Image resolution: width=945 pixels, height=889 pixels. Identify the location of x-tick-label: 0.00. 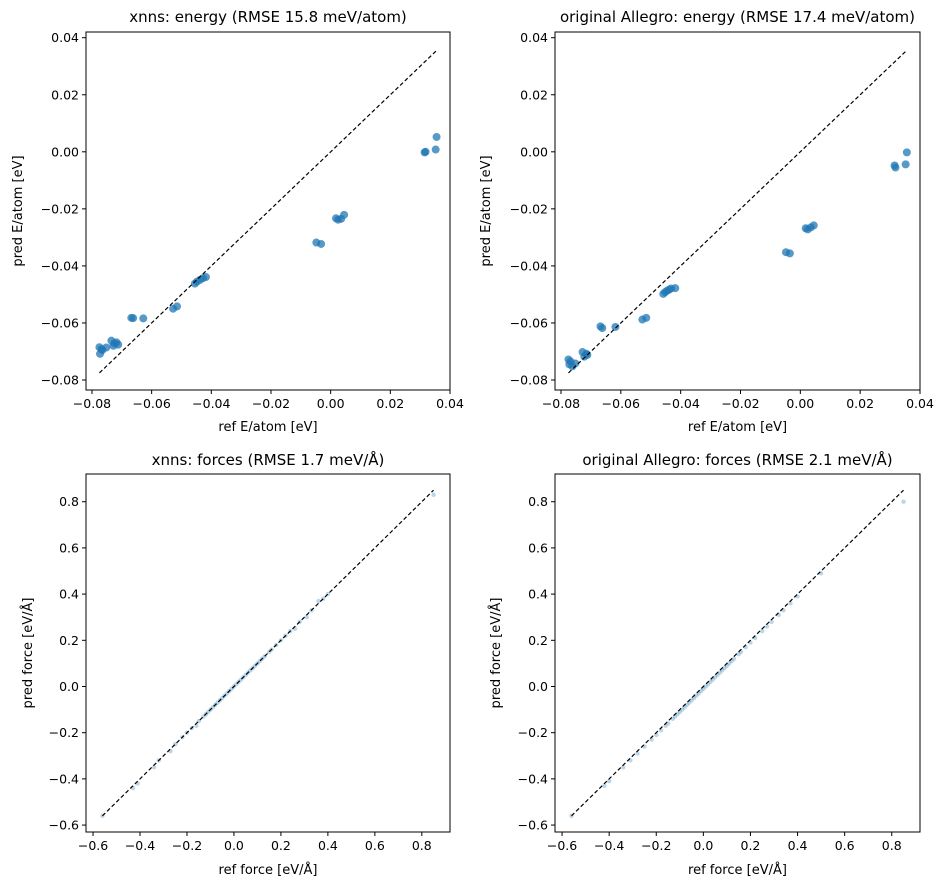
(331, 403).